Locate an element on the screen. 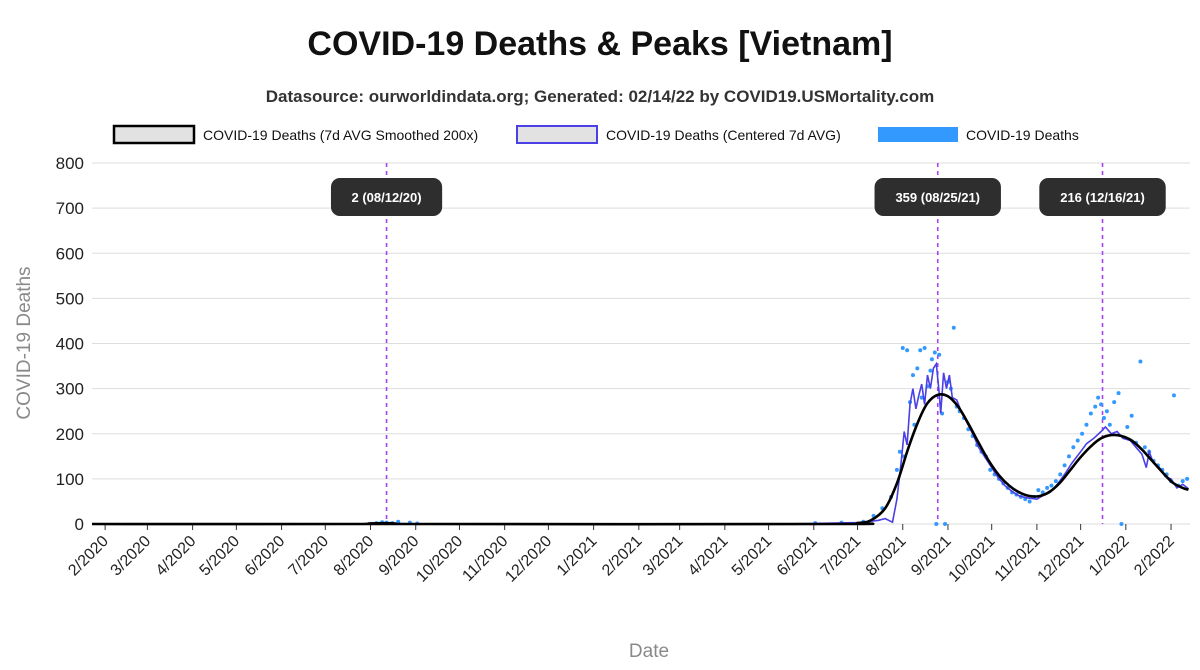 The height and width of the screenshot is (670, 1200). x-tick-label: 3/2021 is located at coordinates (663, 556).